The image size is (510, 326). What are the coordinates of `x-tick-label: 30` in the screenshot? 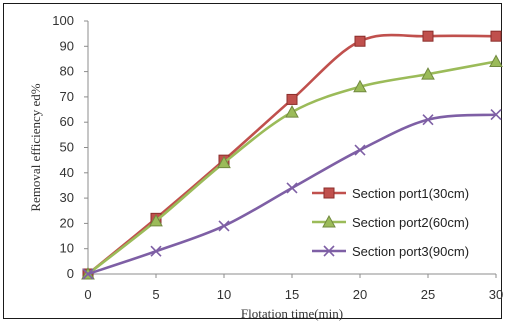 It's located at (496, 294).